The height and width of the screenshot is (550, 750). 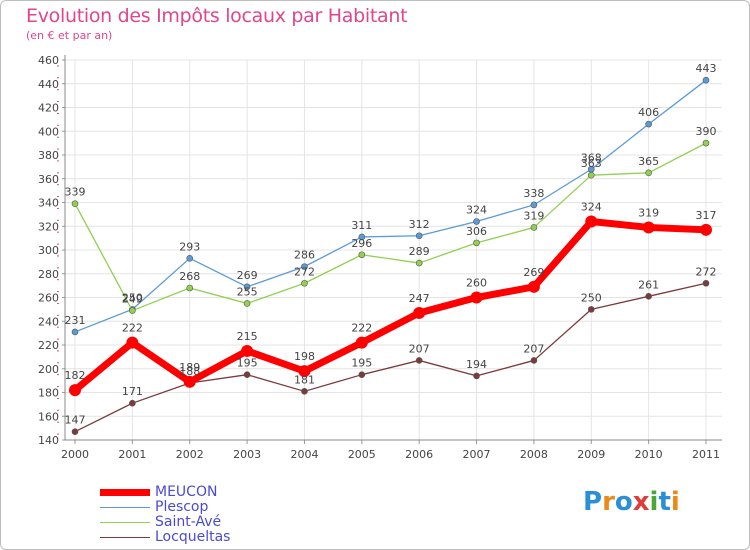 I want to click on x-tick-label: 2007, so click(x=477, y=454).